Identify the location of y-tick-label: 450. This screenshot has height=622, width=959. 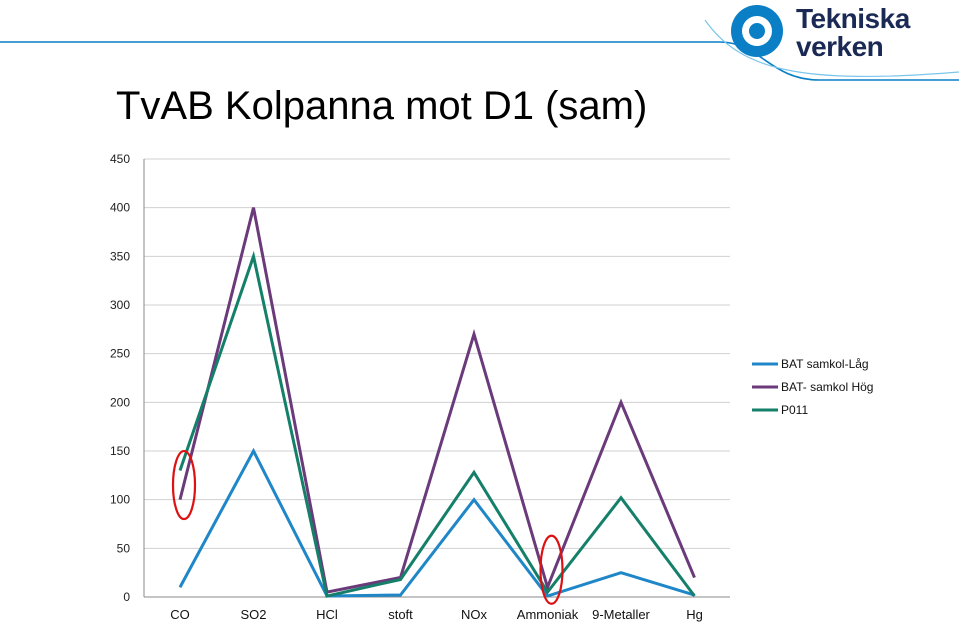
(120, 159).